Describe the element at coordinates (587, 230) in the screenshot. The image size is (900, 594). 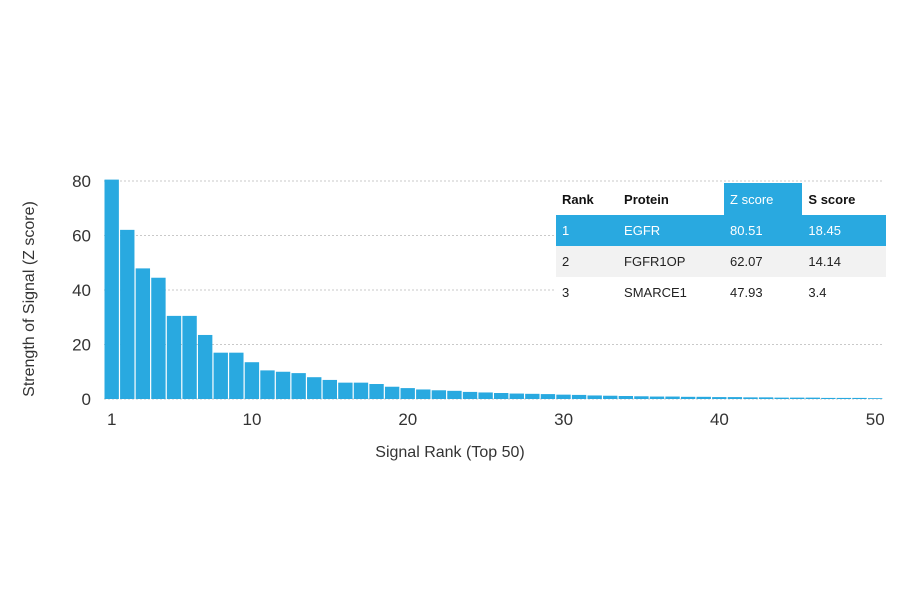
I see `cell-rank: 1` at that location.